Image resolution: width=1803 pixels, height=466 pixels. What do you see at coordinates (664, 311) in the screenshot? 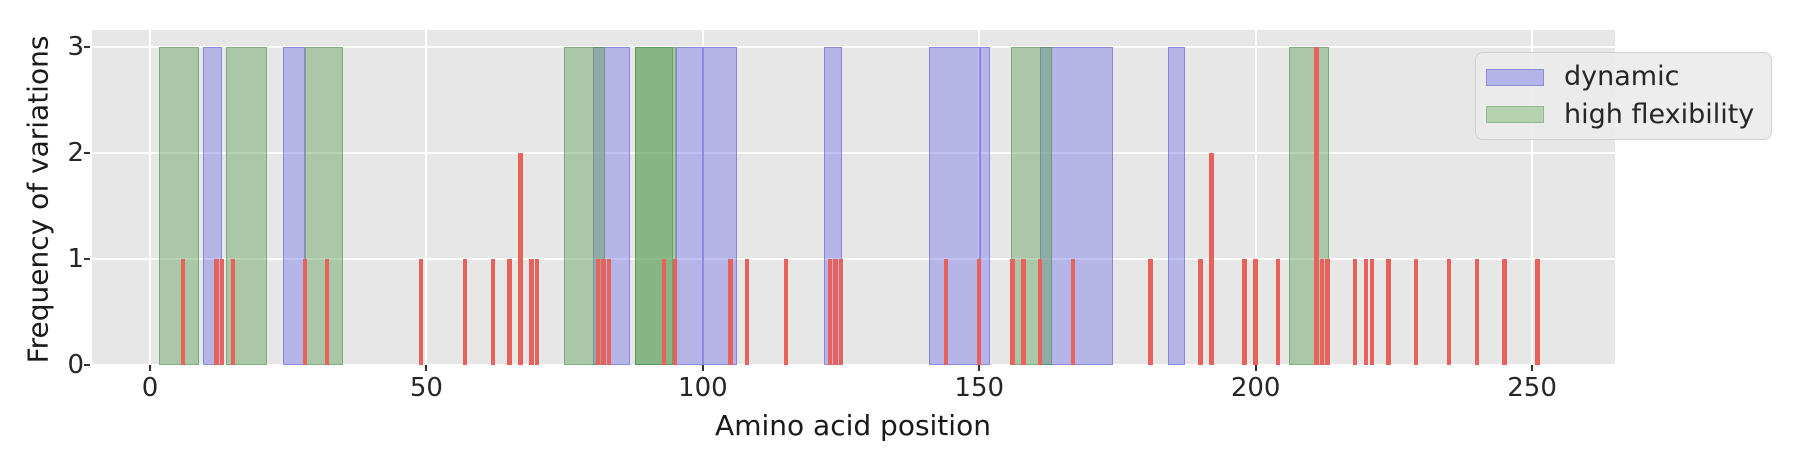
I see `variation-bar-x93` at bounding box center [664, 311].